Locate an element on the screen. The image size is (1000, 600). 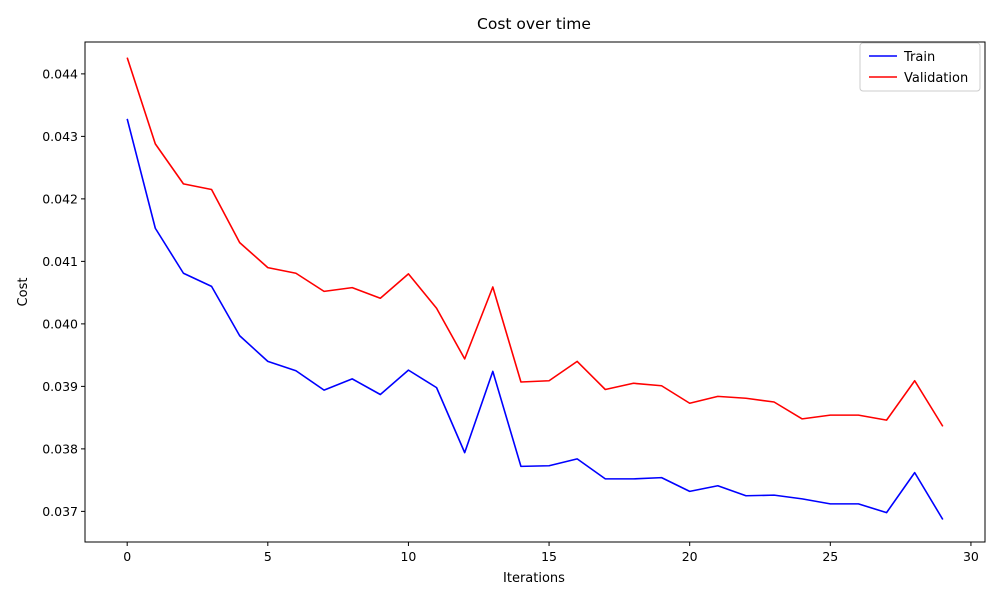
x-tick-label: 5 is located at coordinates (268, 556).